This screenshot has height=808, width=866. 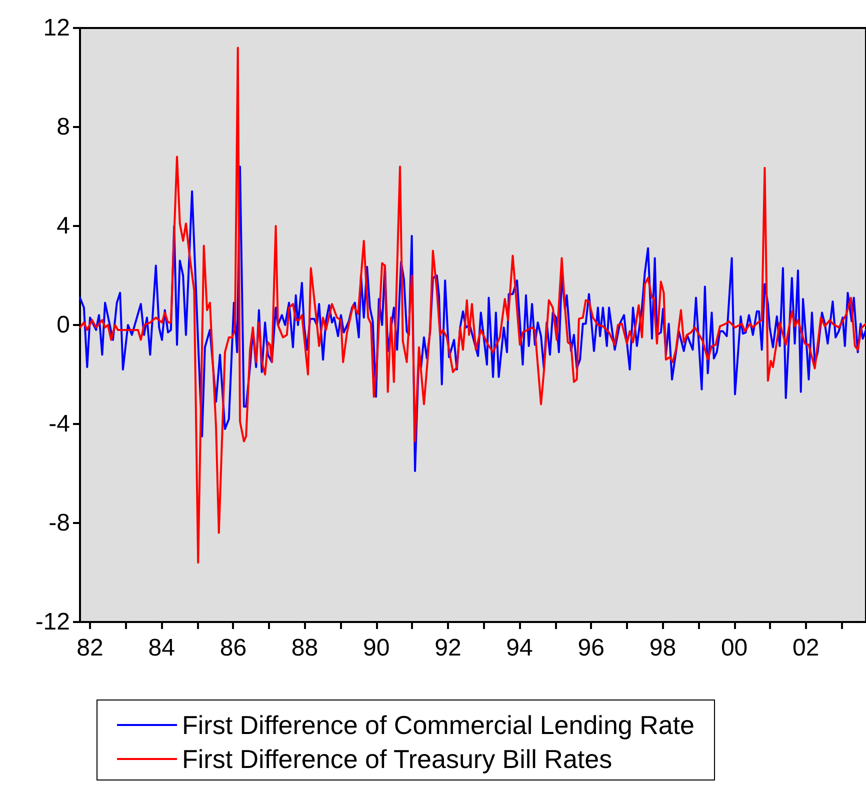 What do you see at coordinates (734, 648) in the screenshot?
I see `x-tick-label: 00` at bounding box center [734, 648].